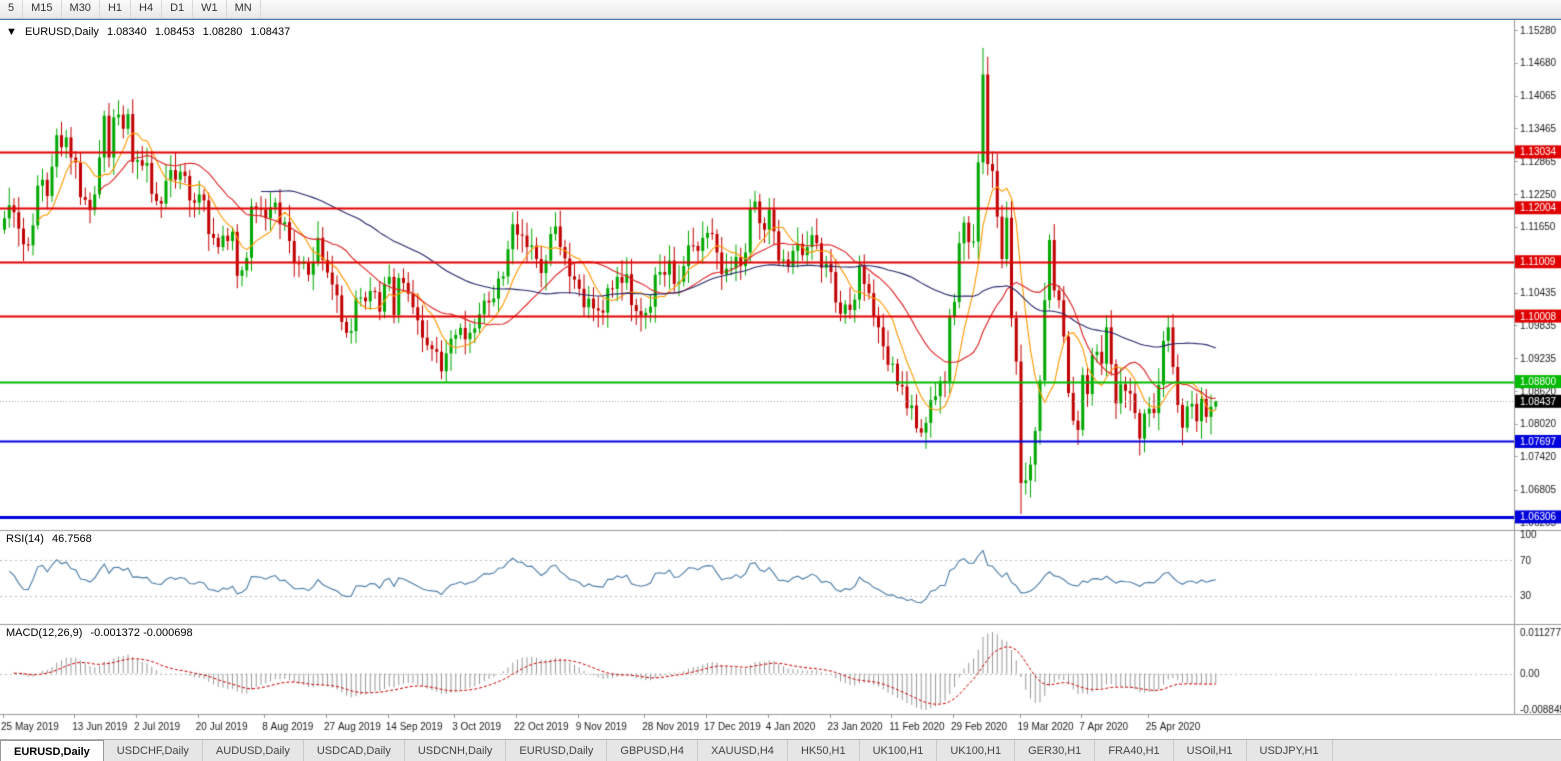 The height and width of the screenshot is (761, 1561). What do you see at coordinates (253, 750) in the screenshot?
I see `tab-audusd-daily: AUDUSD,Daily` at bounding box center [253, 750].